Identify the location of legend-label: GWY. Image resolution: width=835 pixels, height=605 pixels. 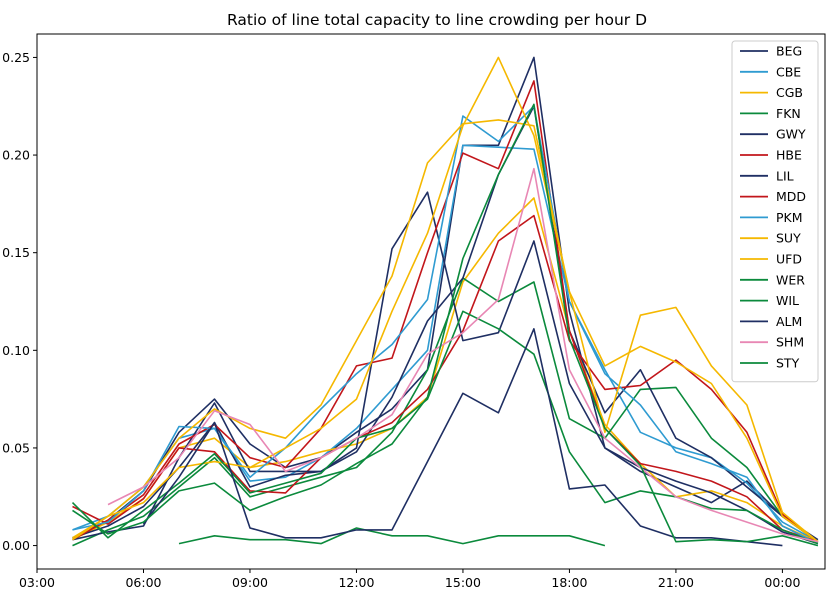
(791, 134).